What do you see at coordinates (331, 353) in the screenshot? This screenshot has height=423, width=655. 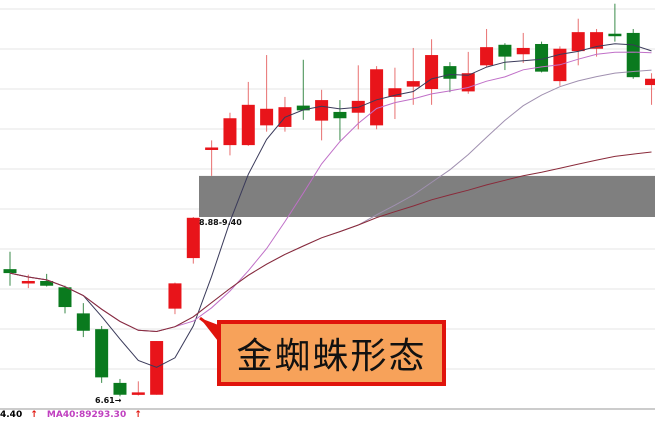 I see `pattern-callout: 金蜘蛛形态` at bounding box center [331, 353].